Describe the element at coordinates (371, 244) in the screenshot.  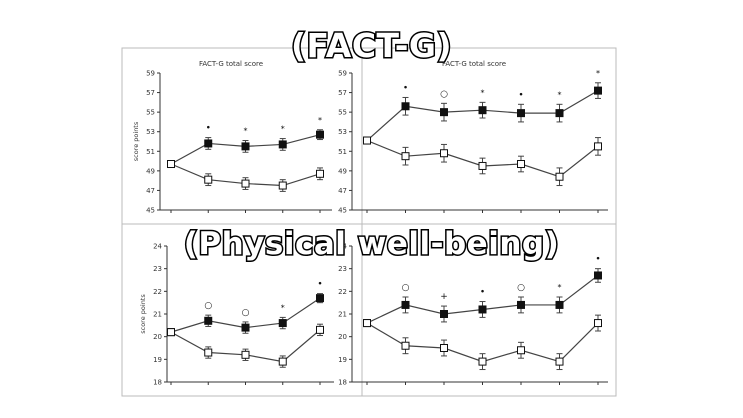
I see `physical-well-being-caption: (Physical well-being)` at that location.